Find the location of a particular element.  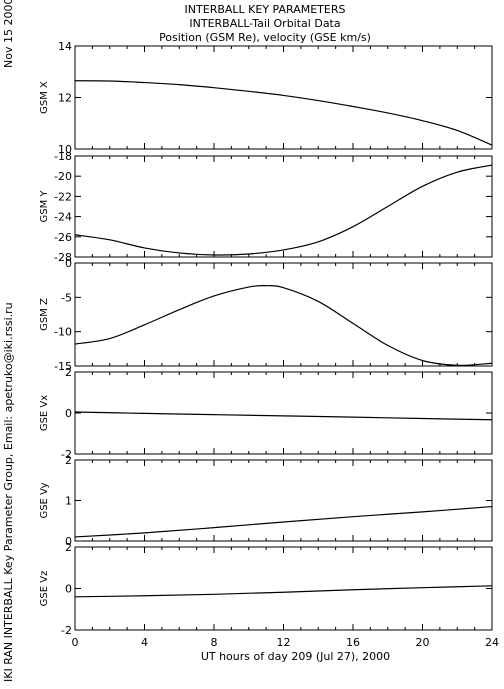

panel-4: -2 0 2 GSE Vx is located at coordinates (266, 413).